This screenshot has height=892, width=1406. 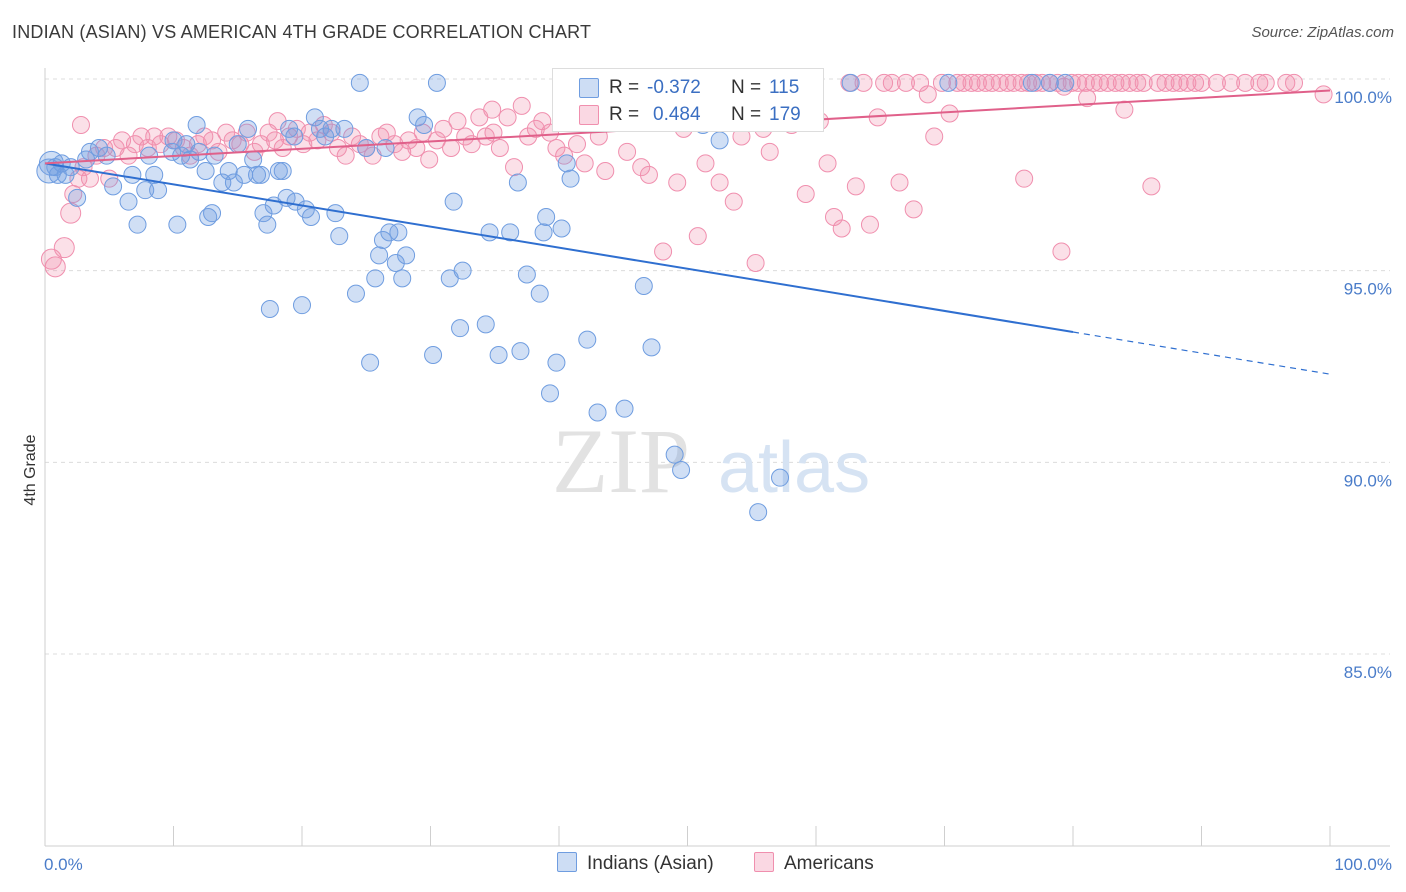 What do you see at coordinates (1368, 480) in the screenshot?
I see `y-tick-label: 90.0%` at bounding box center [1368, 480].